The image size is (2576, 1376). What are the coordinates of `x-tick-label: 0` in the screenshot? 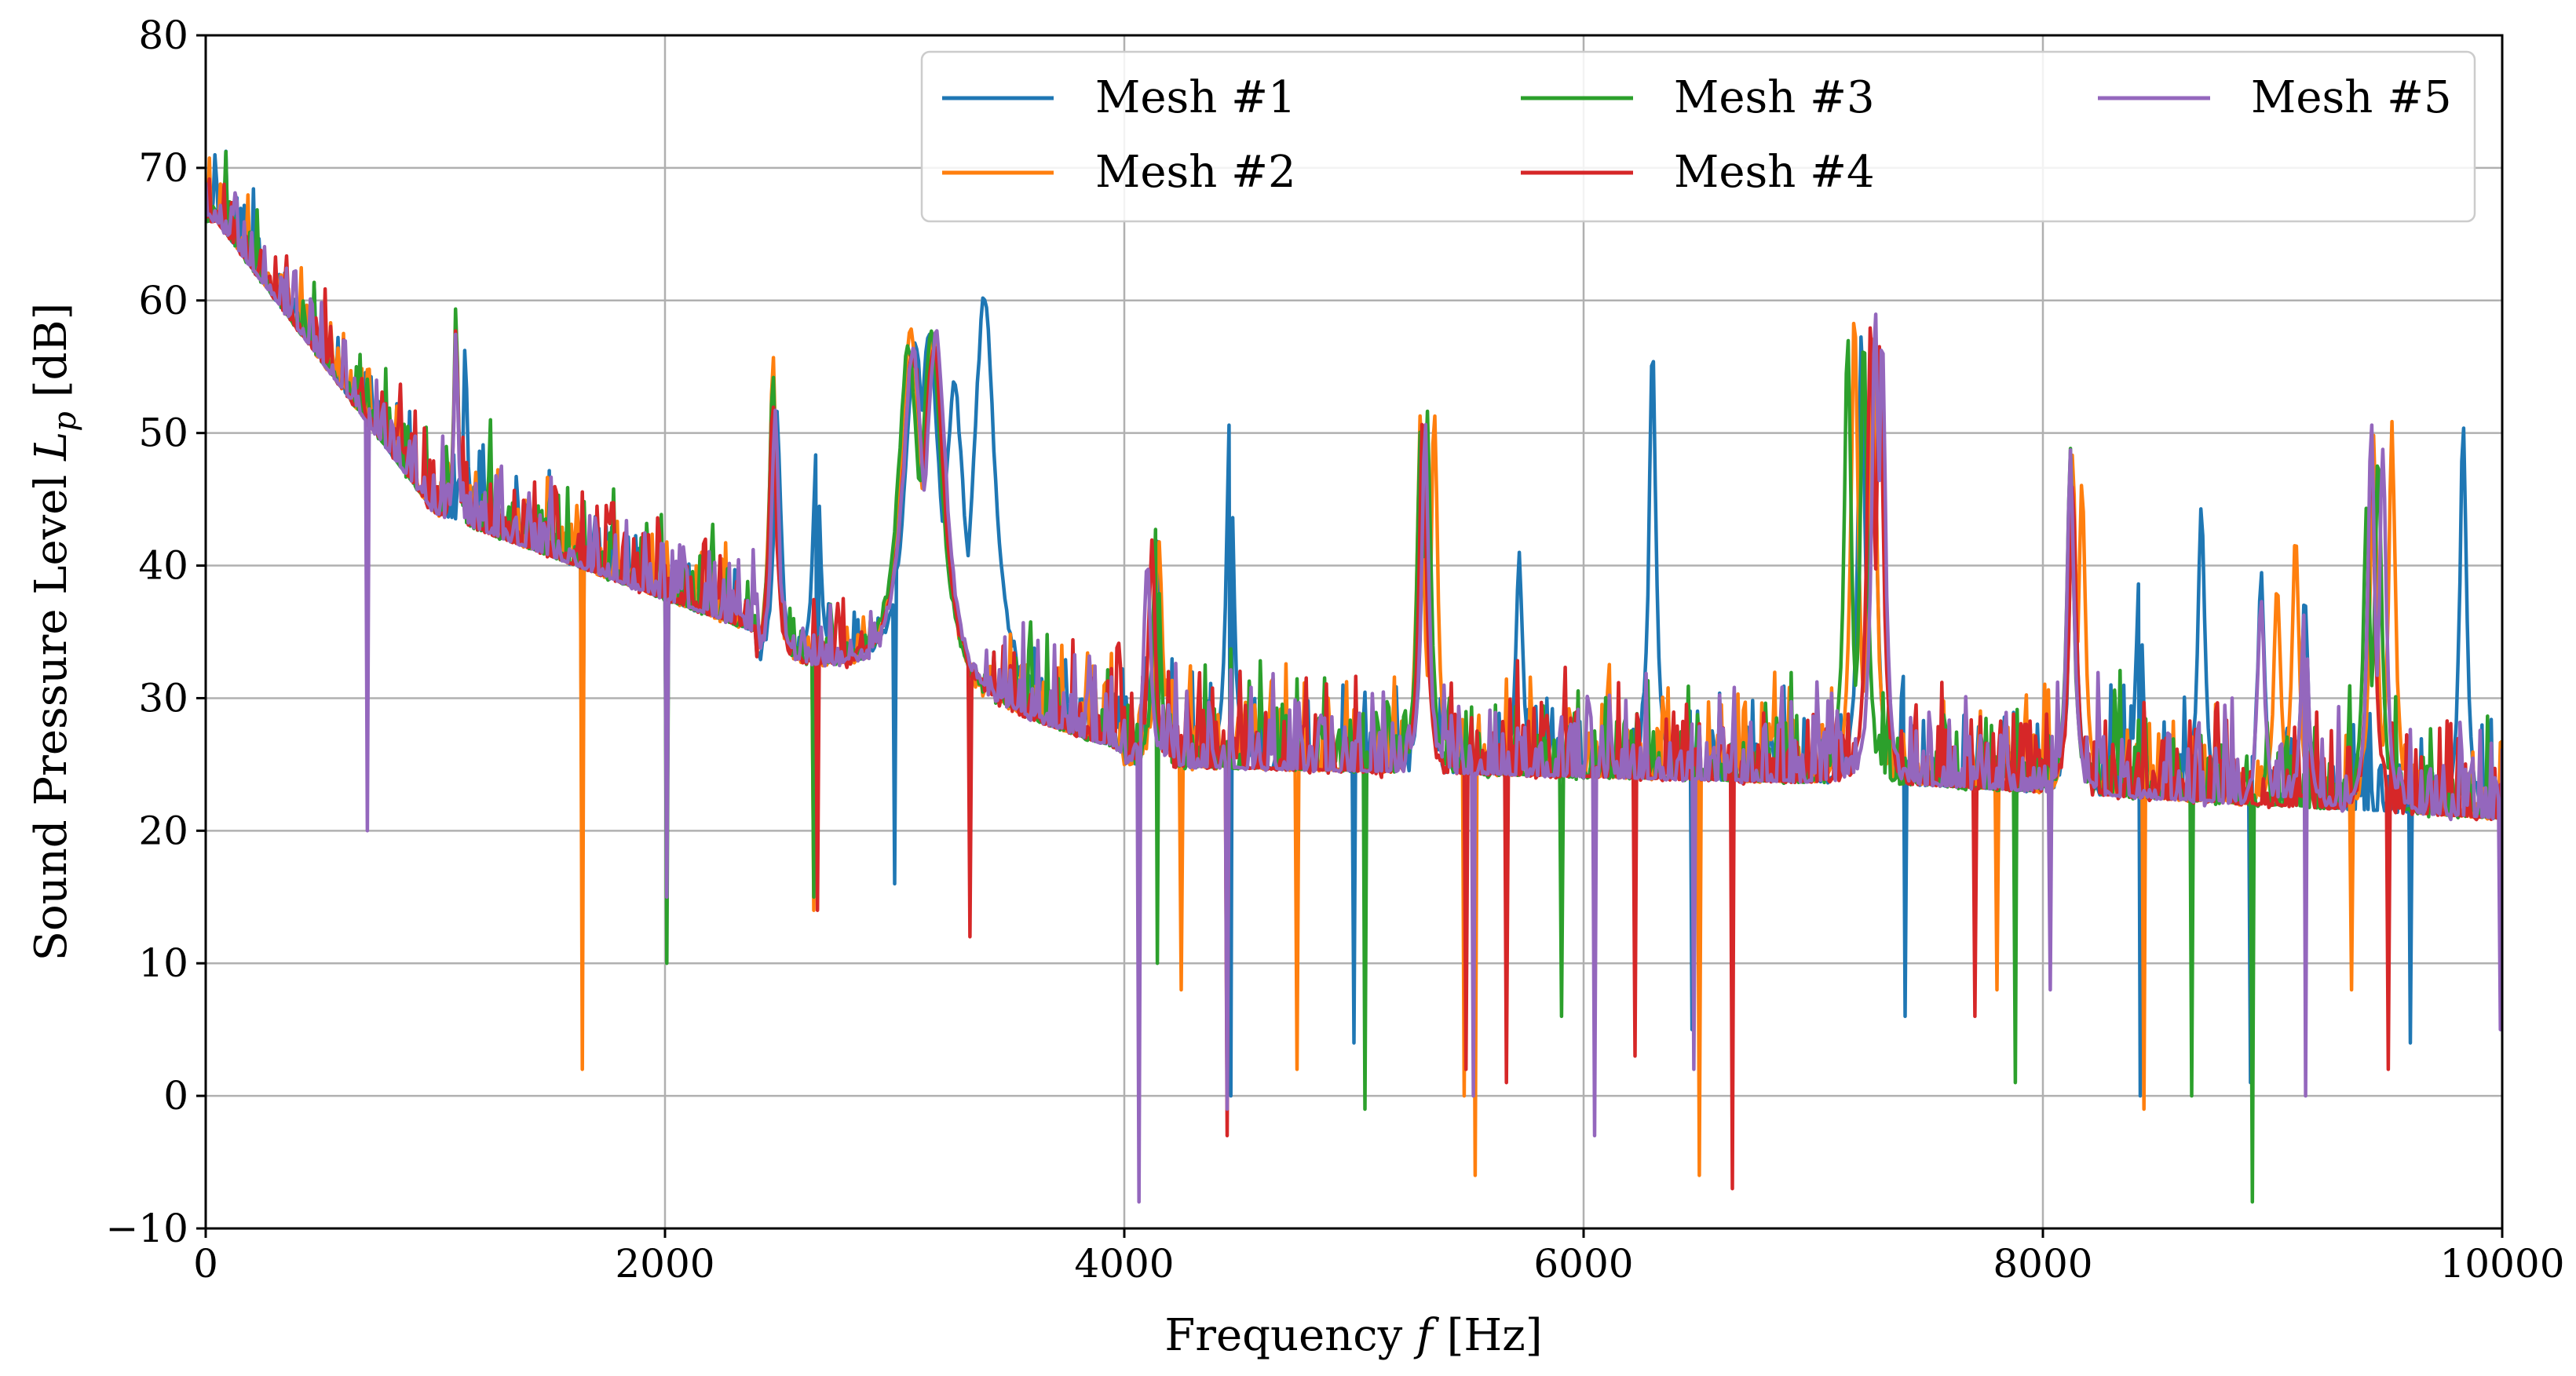 It's located at (205, 1264).